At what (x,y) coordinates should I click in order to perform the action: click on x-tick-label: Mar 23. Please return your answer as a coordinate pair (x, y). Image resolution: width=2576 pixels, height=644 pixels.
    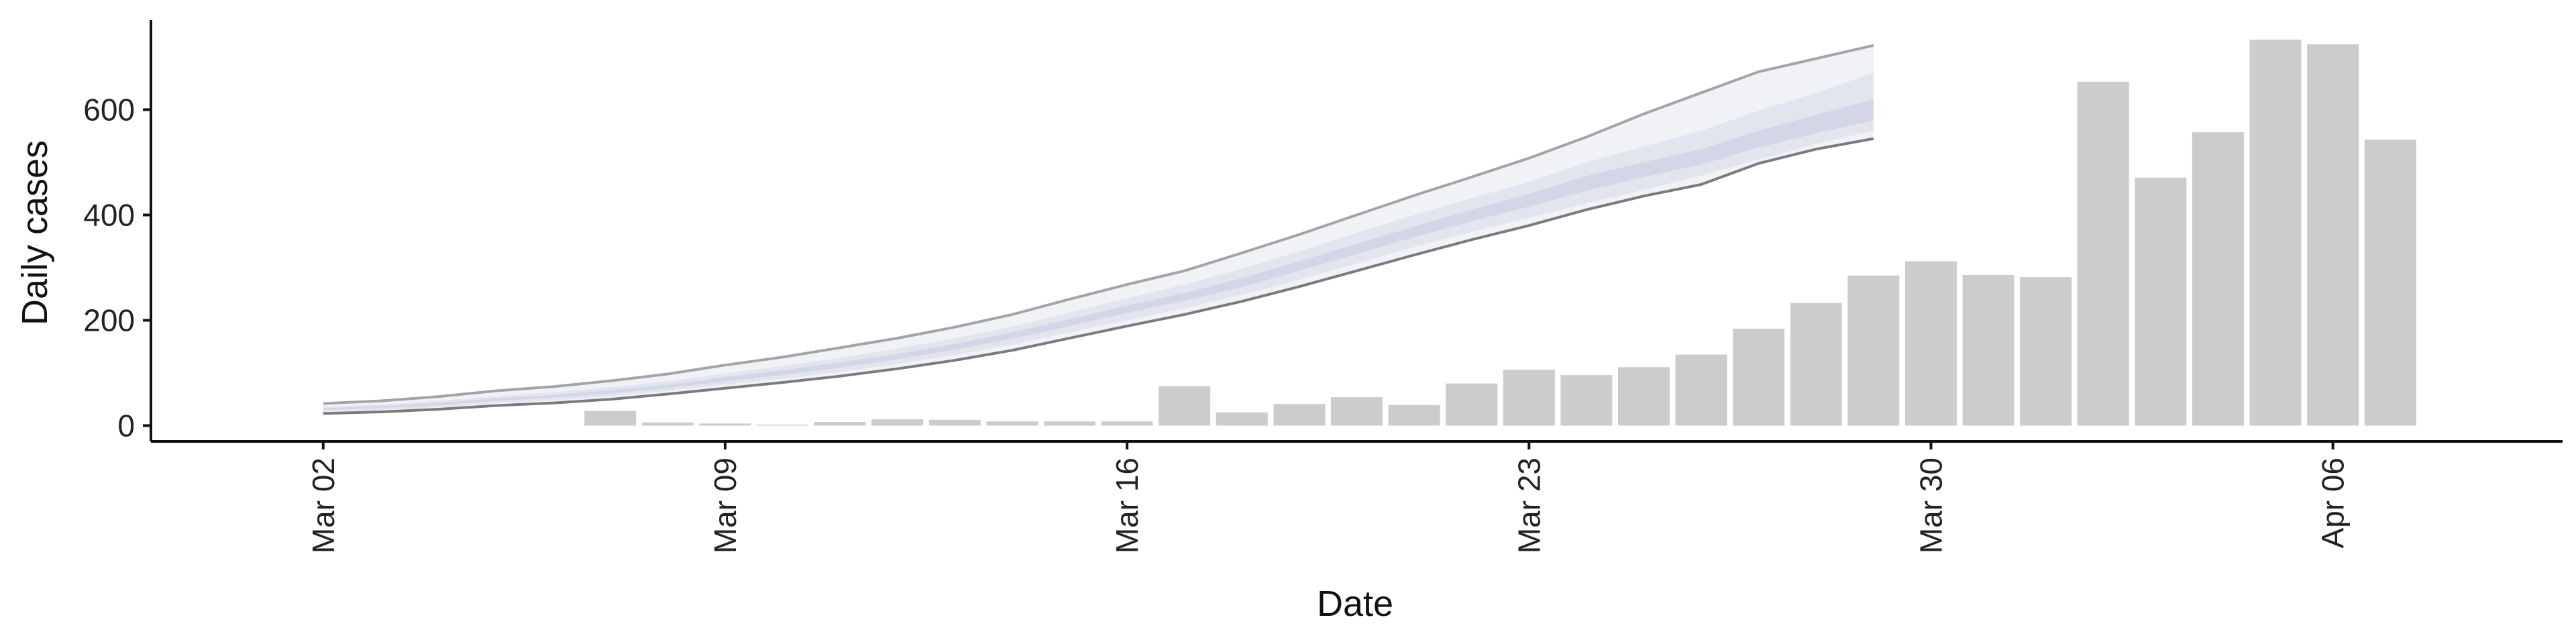
    Looking at the image, I should click on (1528, 505).